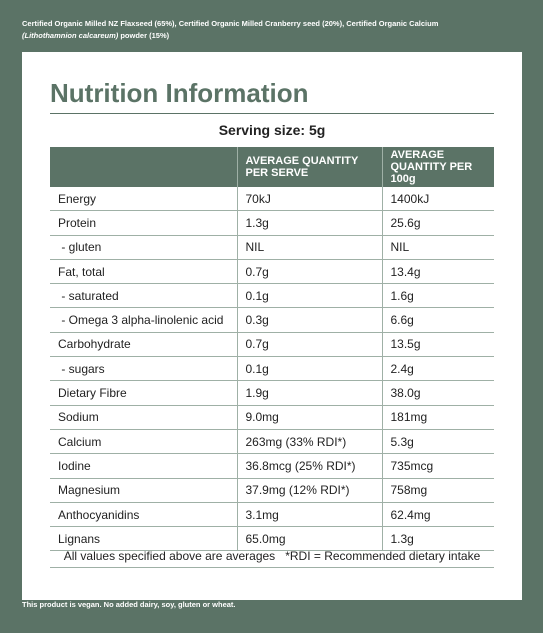 This screenshot has width=543, height=633. What do you see at coordinates (143, 345) in the screenshot?
I see `table-cell: Carbohydrate` at bounding box center [143, 345].